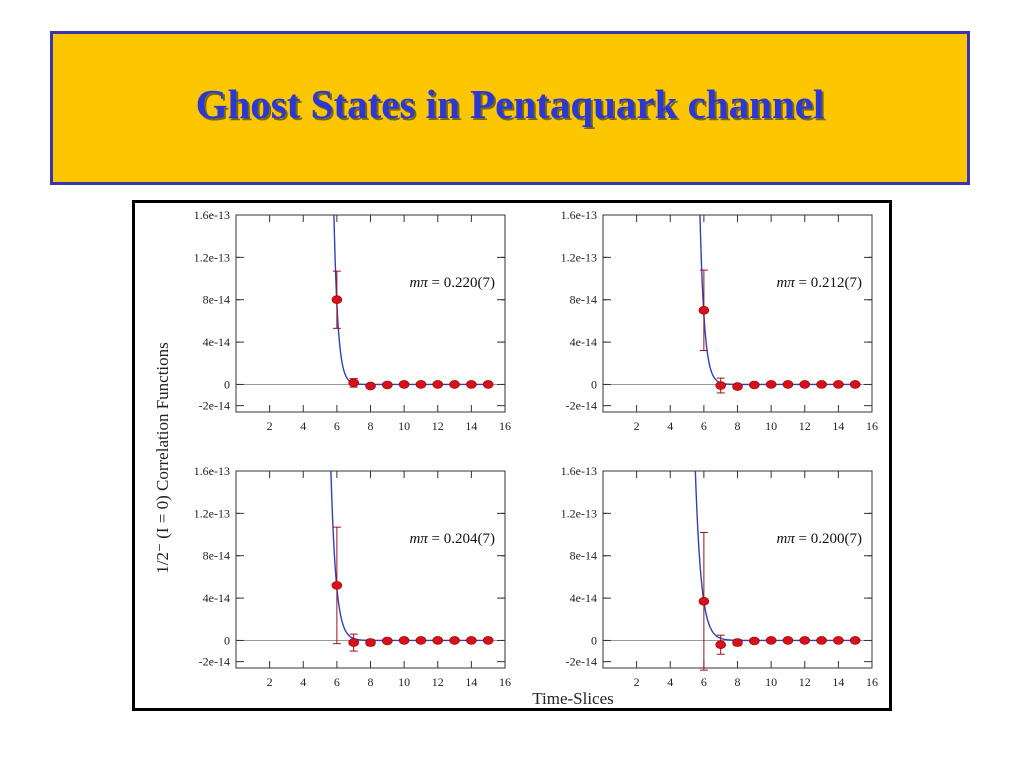 This screenshot has height=768, width=1024. Describe the element at coordinates (162, 458) in the screenshot. I see `y-axis-label: 1/2⁻ (I = 0) Correlation Functions` at that location.